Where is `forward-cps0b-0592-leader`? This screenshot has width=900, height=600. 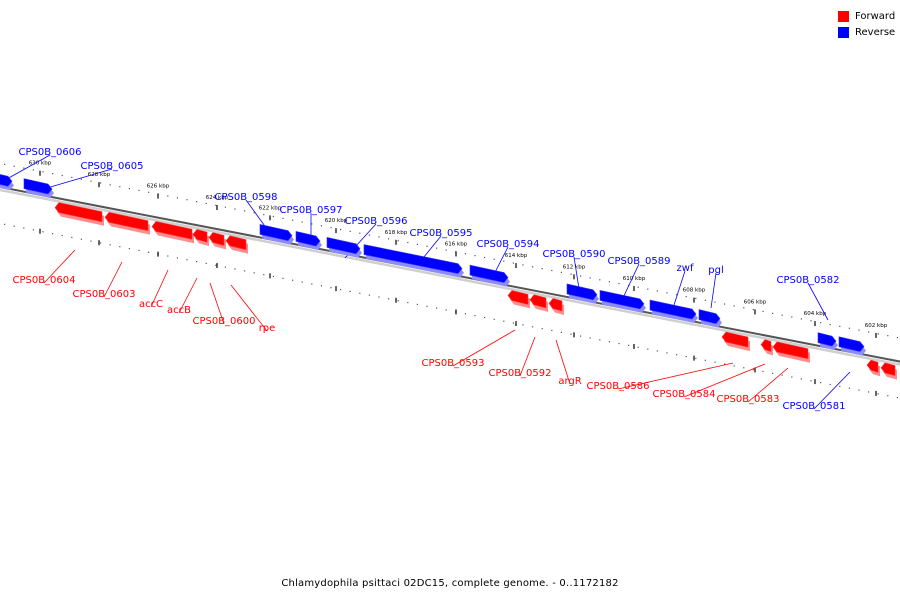
forward-cps0b-0592-leader is located at coordinates (527, 356).